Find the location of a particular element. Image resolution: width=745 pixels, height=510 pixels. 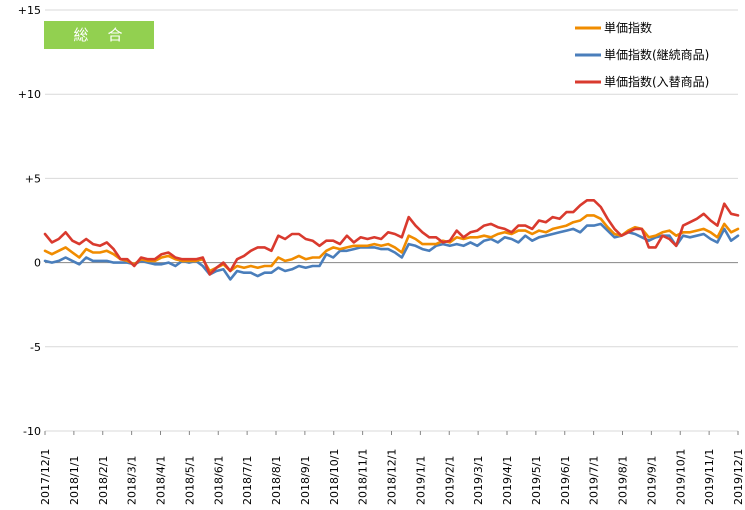

x-tick-label: 2019/8/1 is located at coordinates (623, 480).